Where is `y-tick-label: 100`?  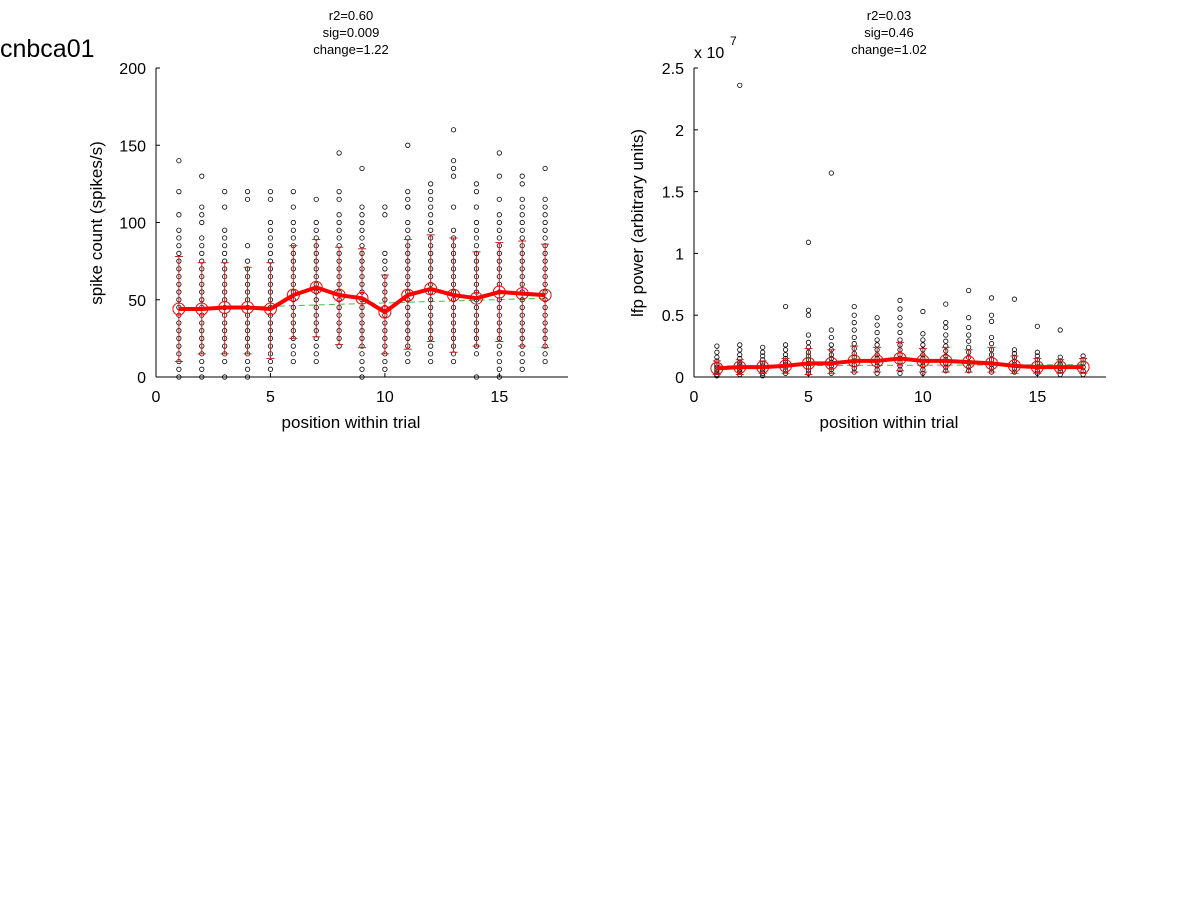
y-tick-label: 100 is located at coordinates (132, 224).